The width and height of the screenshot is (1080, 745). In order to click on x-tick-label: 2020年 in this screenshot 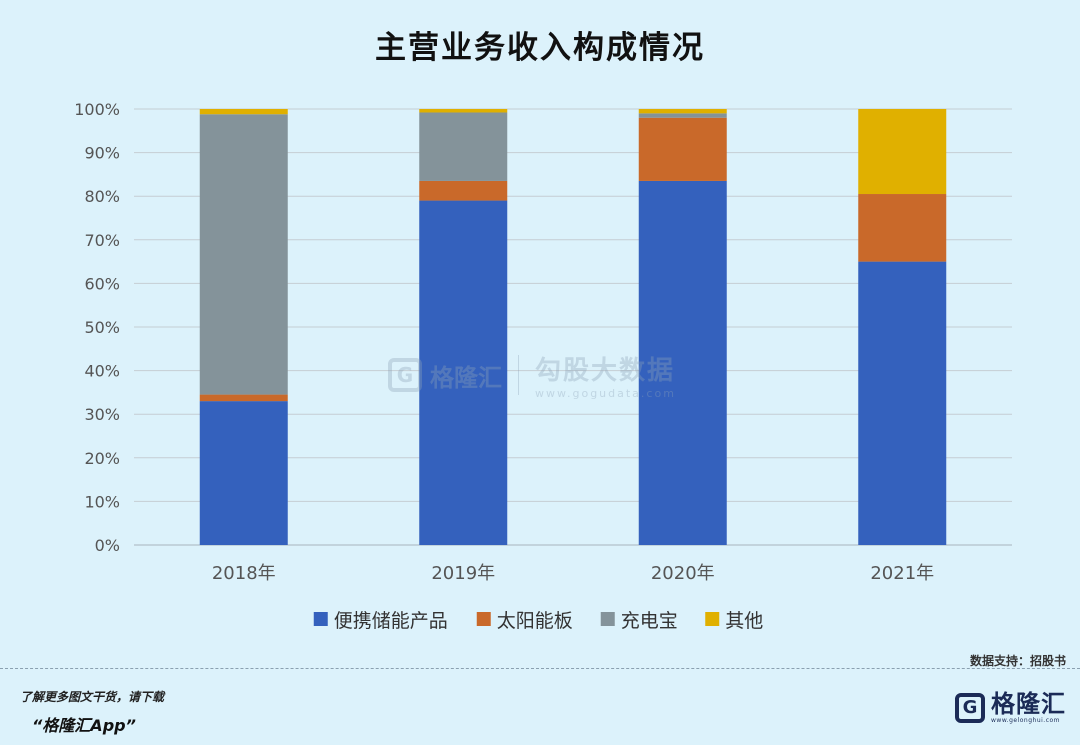, I will do `click(683, 573)`.